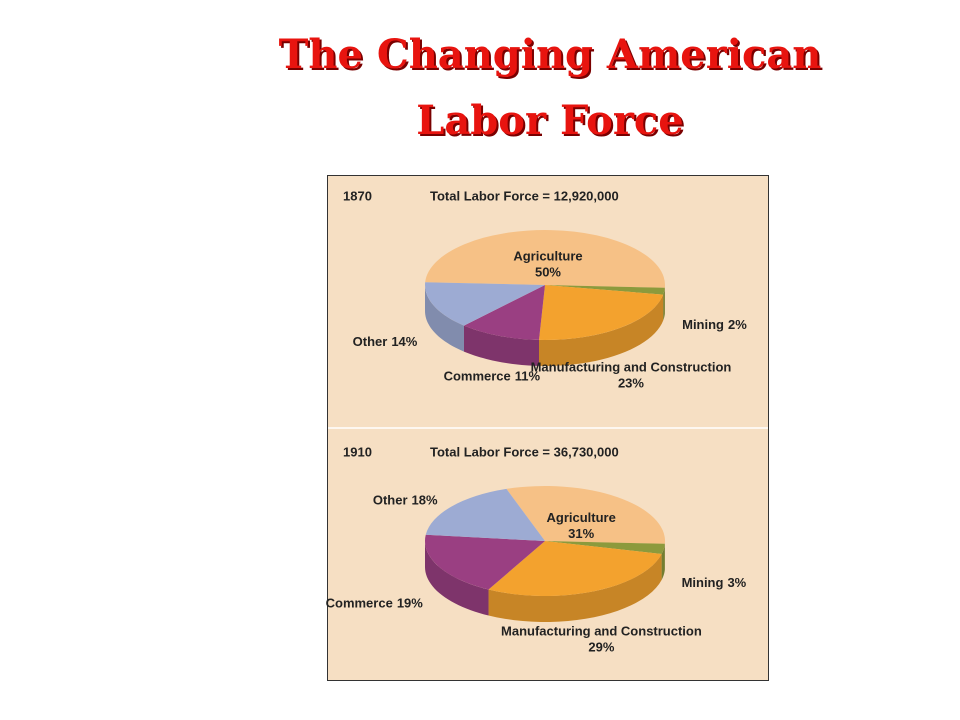 This screenshot has height=720, width=960. What do you see at coordinates (548, 272) in the screenshot?
I see `value-label: 50%` at bounding box center [548, 272].